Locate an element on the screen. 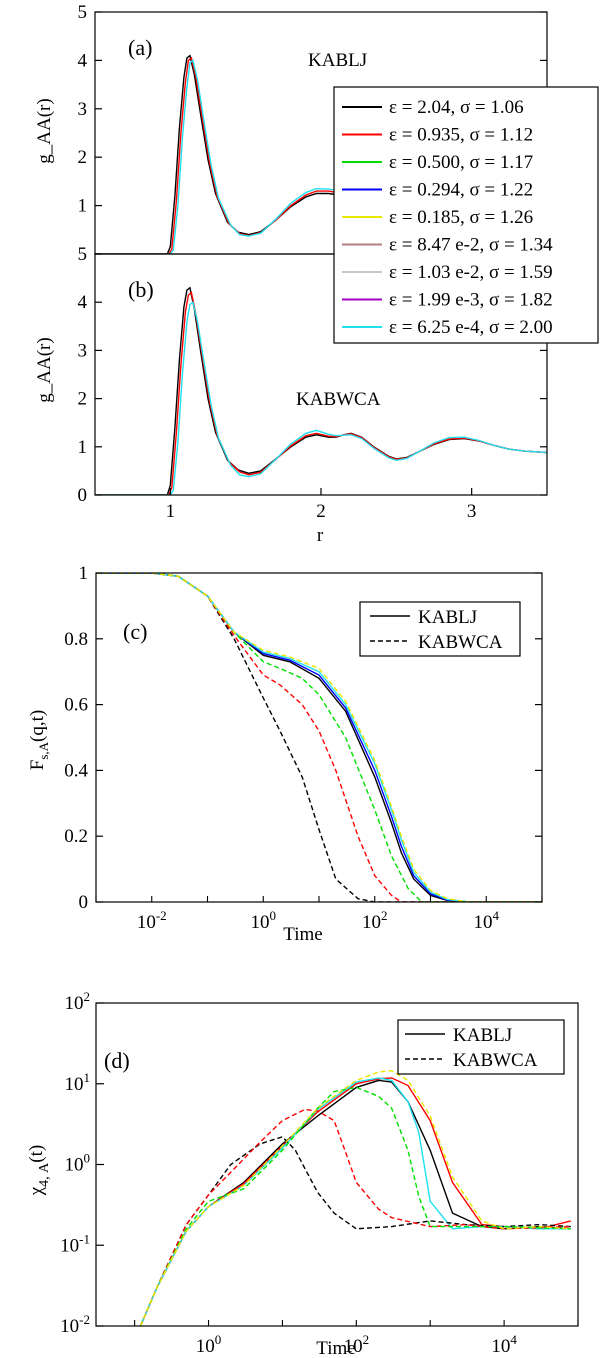 This screenshot has width=606, height=1358. ytick-label-c-2: 0.4 is located at coordinates (76, 770).